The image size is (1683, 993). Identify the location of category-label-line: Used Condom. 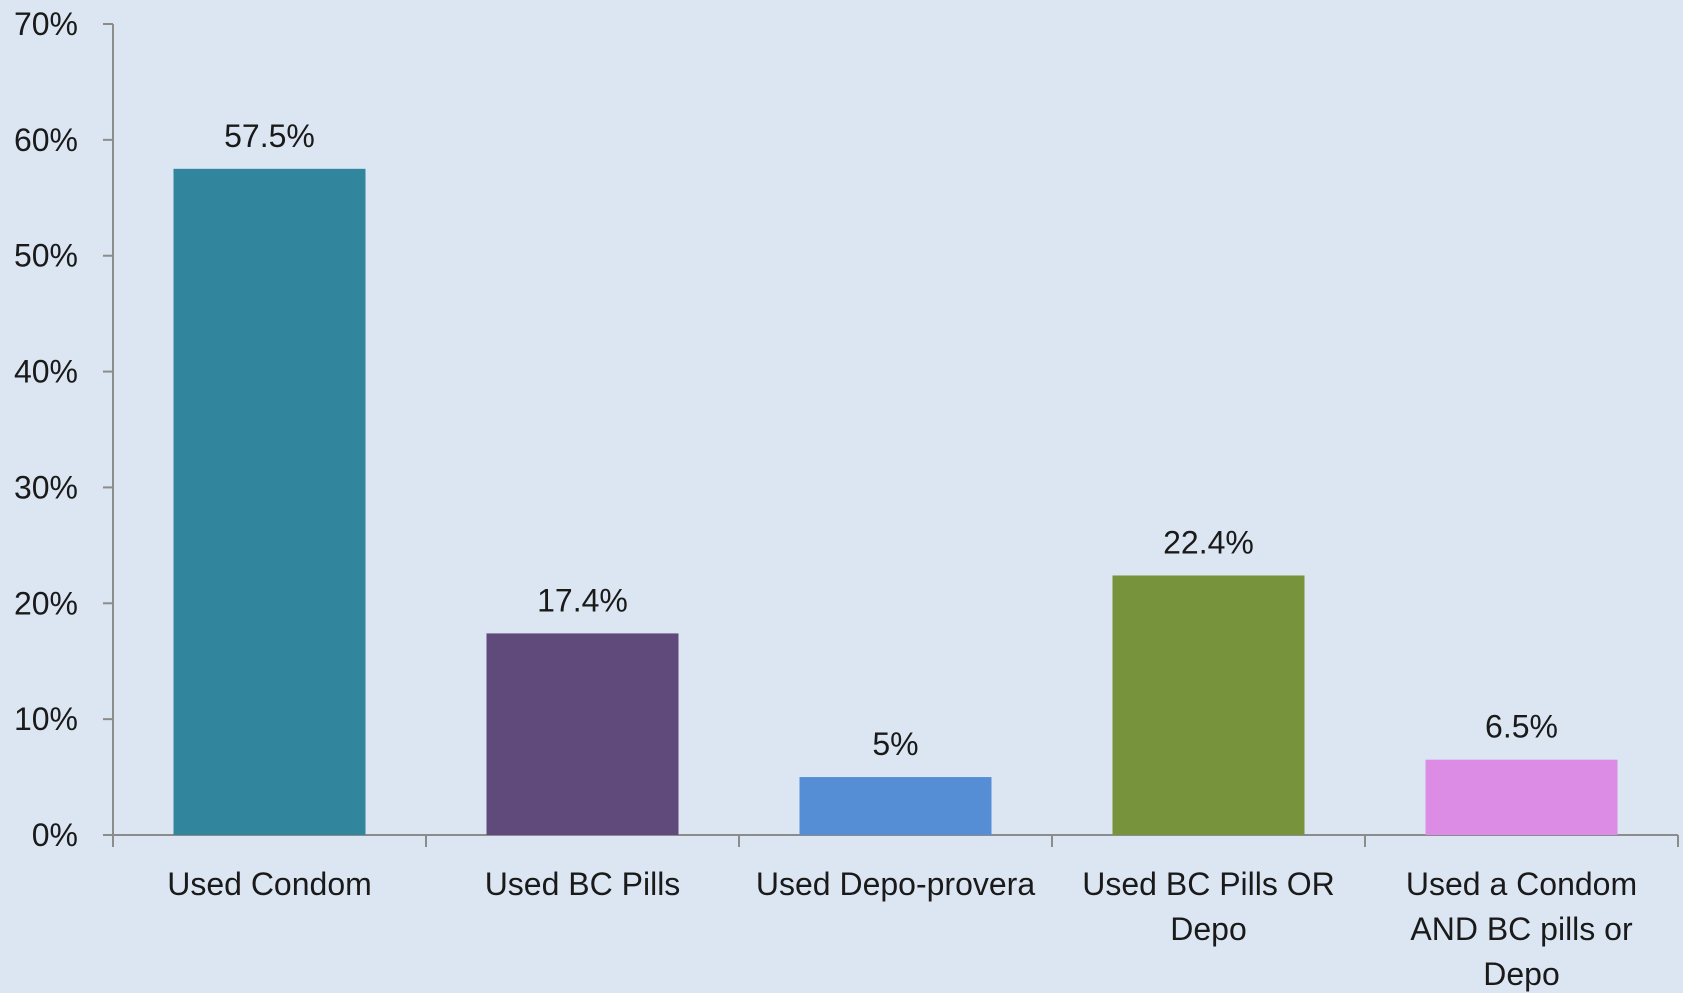
(269, 884).